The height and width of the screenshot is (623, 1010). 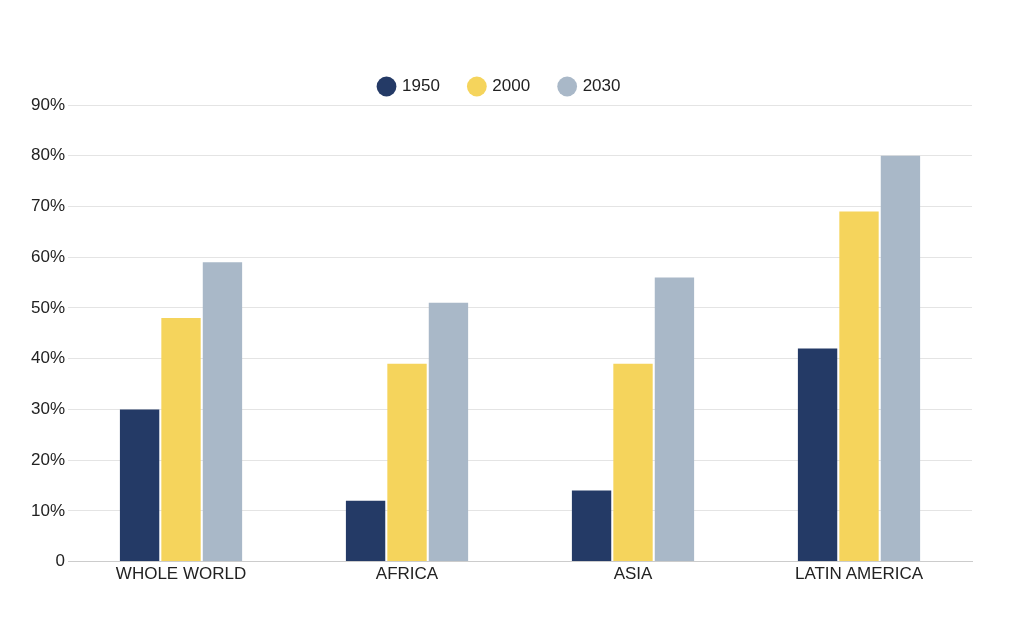 I want to click on y-tick-label: 50%, so click(x=48, y=307).